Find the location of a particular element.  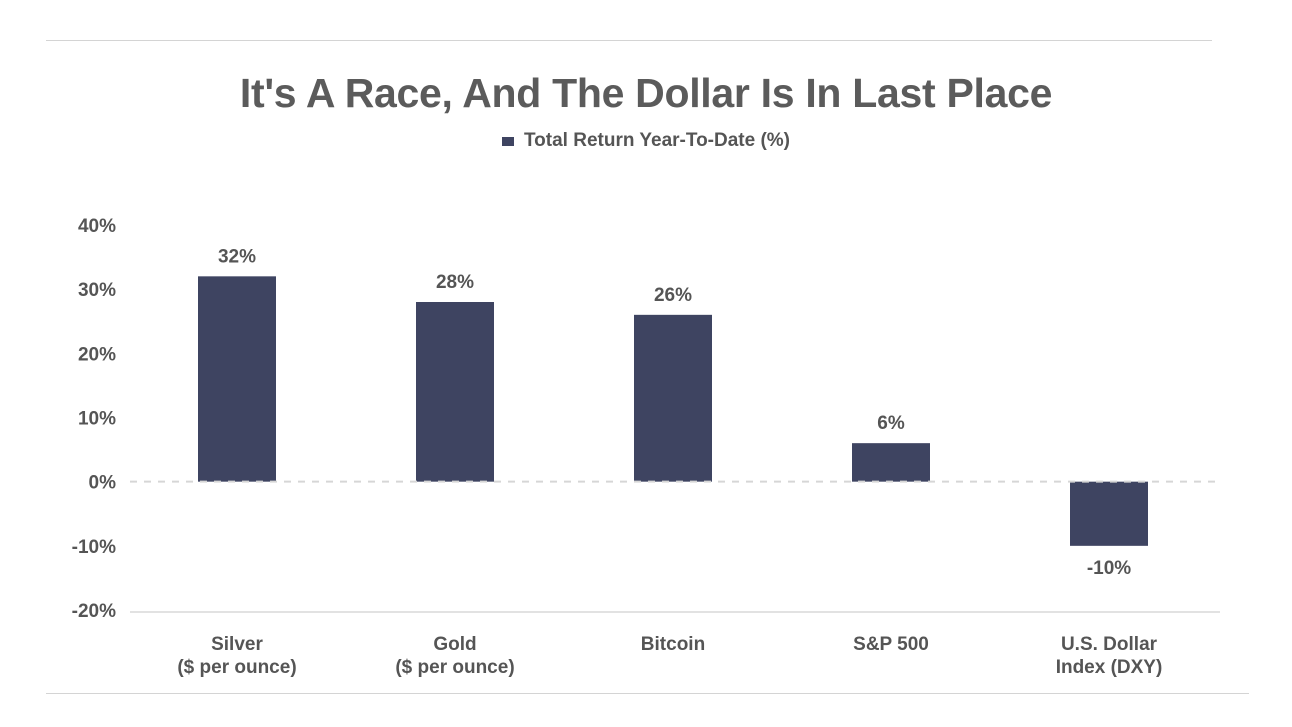

top-divider is located at coordinates (629, 40).